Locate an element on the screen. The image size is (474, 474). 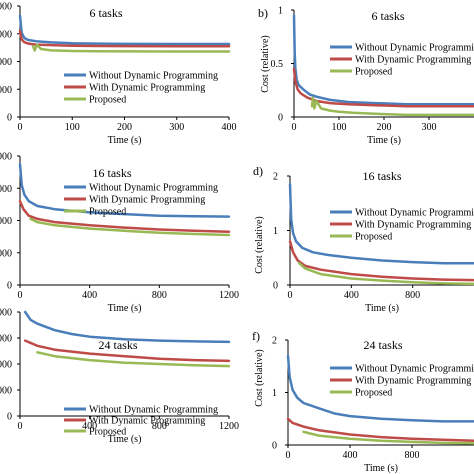
y-tick-label: 0.5 is located at coordinates (277, 64).